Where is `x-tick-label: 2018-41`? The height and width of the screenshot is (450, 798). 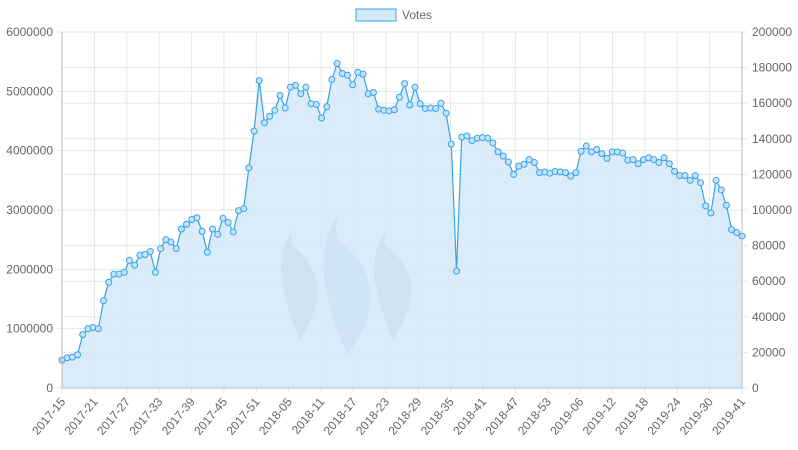 x-tick-label: 2018-41 is located at coordinates (469, 416).